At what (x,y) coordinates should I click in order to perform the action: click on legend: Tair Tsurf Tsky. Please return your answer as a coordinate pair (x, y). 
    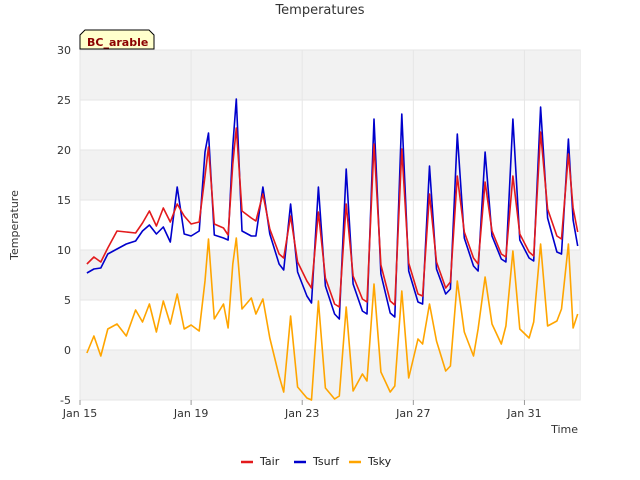
    Looking at the image, I should click on (316, 461).